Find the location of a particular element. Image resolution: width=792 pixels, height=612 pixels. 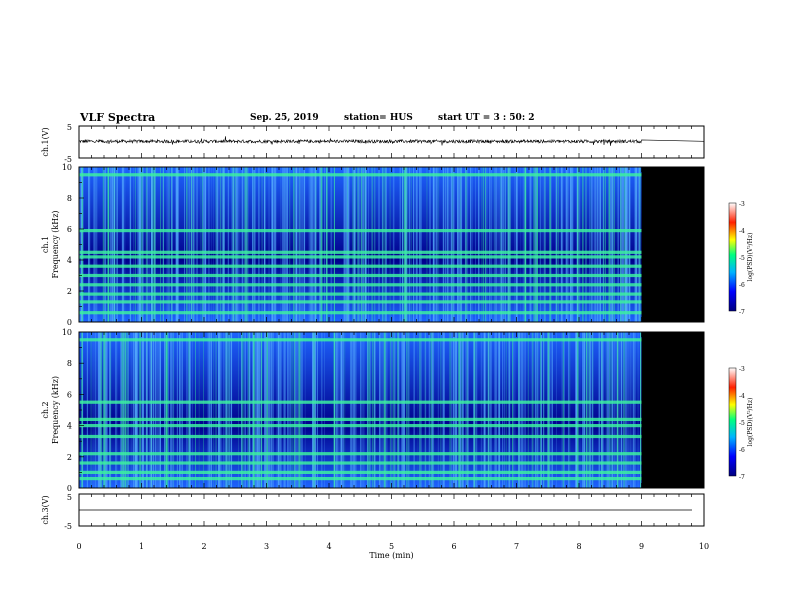

ch2-no-data is located at coordinates (672, 410).